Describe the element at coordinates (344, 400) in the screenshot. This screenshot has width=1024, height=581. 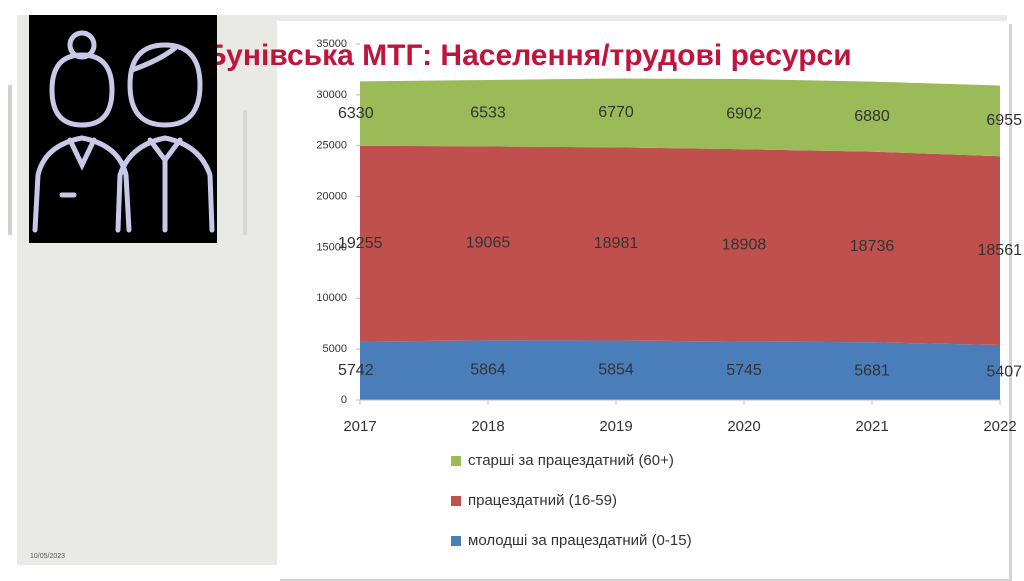
I see `y-tick-label: 0` at that location.